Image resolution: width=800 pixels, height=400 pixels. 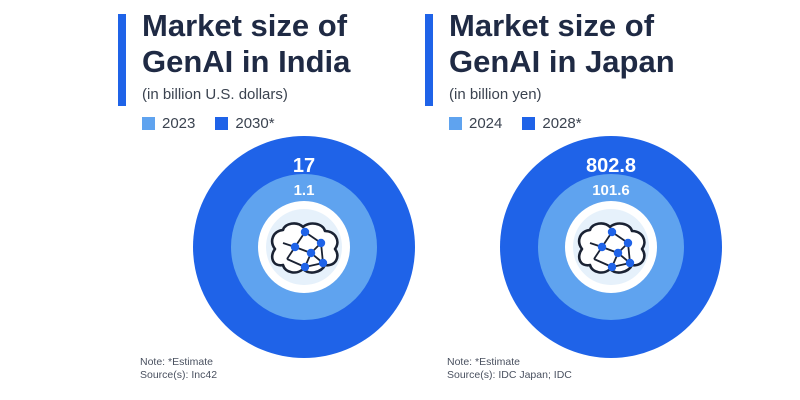 I want to click on legend-item-2030: 2030*, so click(x=245, y=123).